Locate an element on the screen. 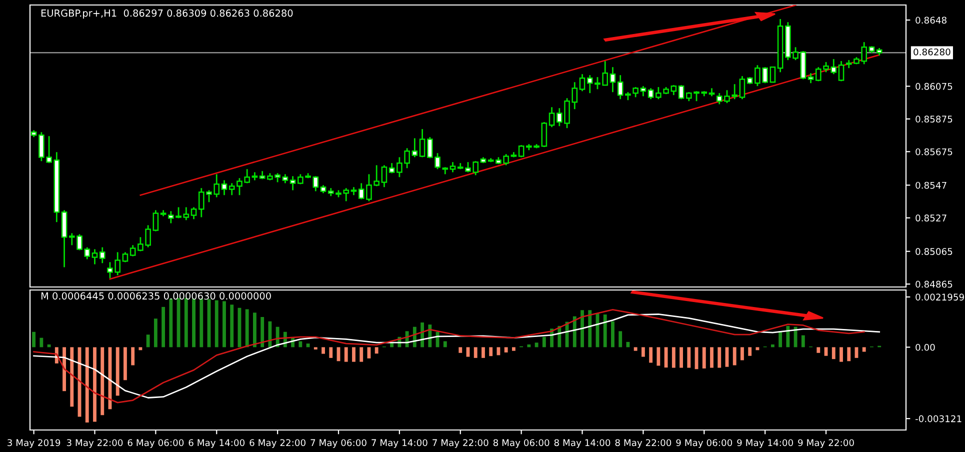  y-tick-label: 0.00 is located at coordinates (925, 347).